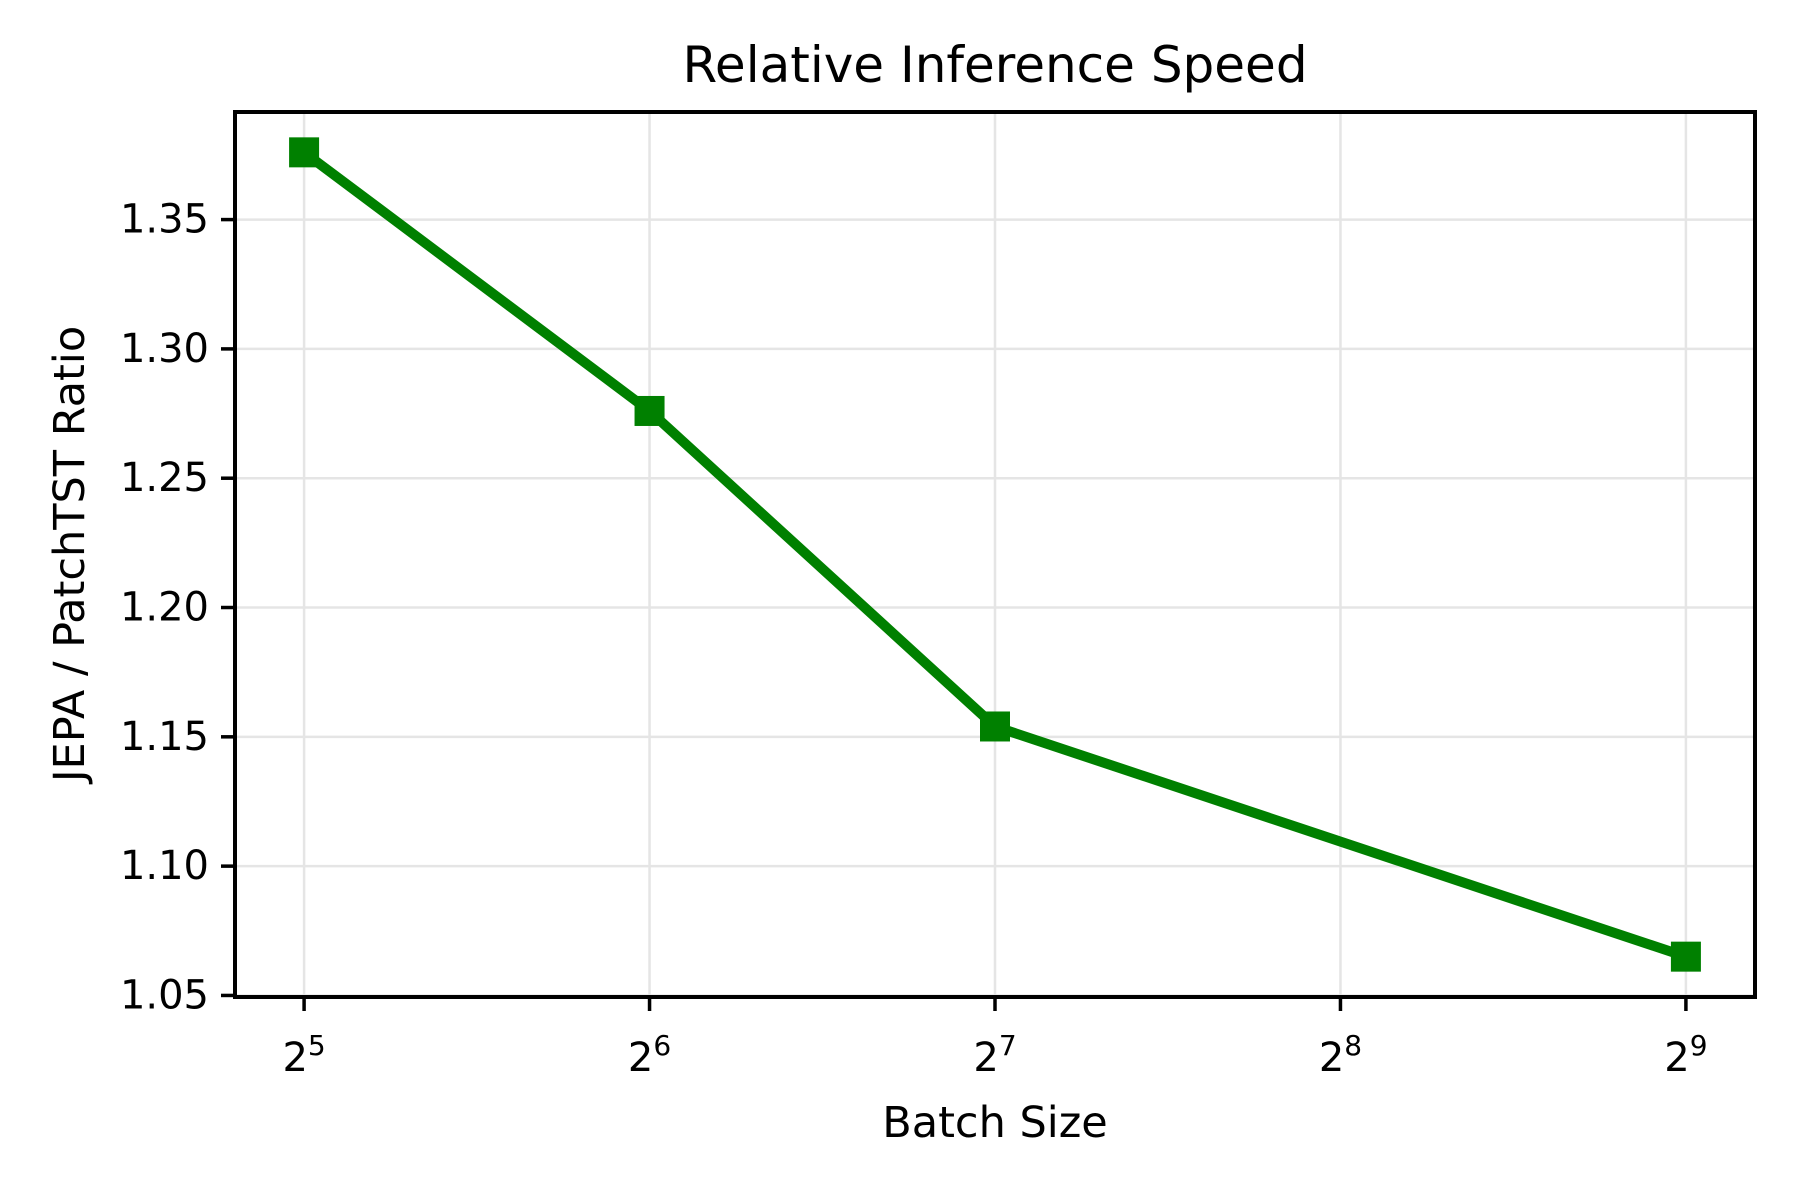  I want to click on y-tick-label: 1.25, so click(164, 478).